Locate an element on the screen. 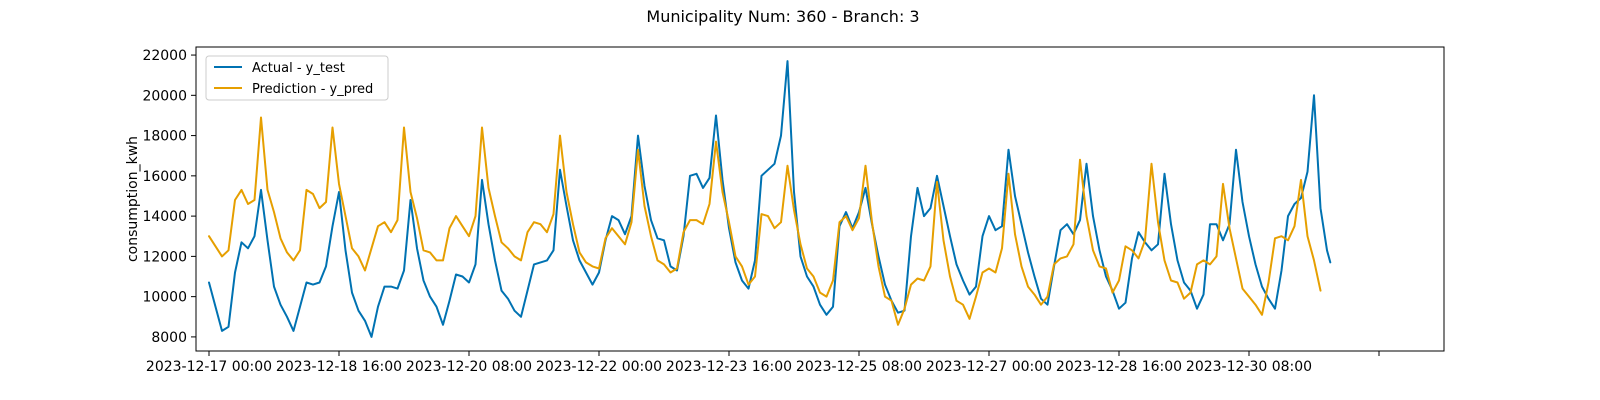  x-tick-label: 2023-12-20 08:00 is located at coordinates (469, 367).